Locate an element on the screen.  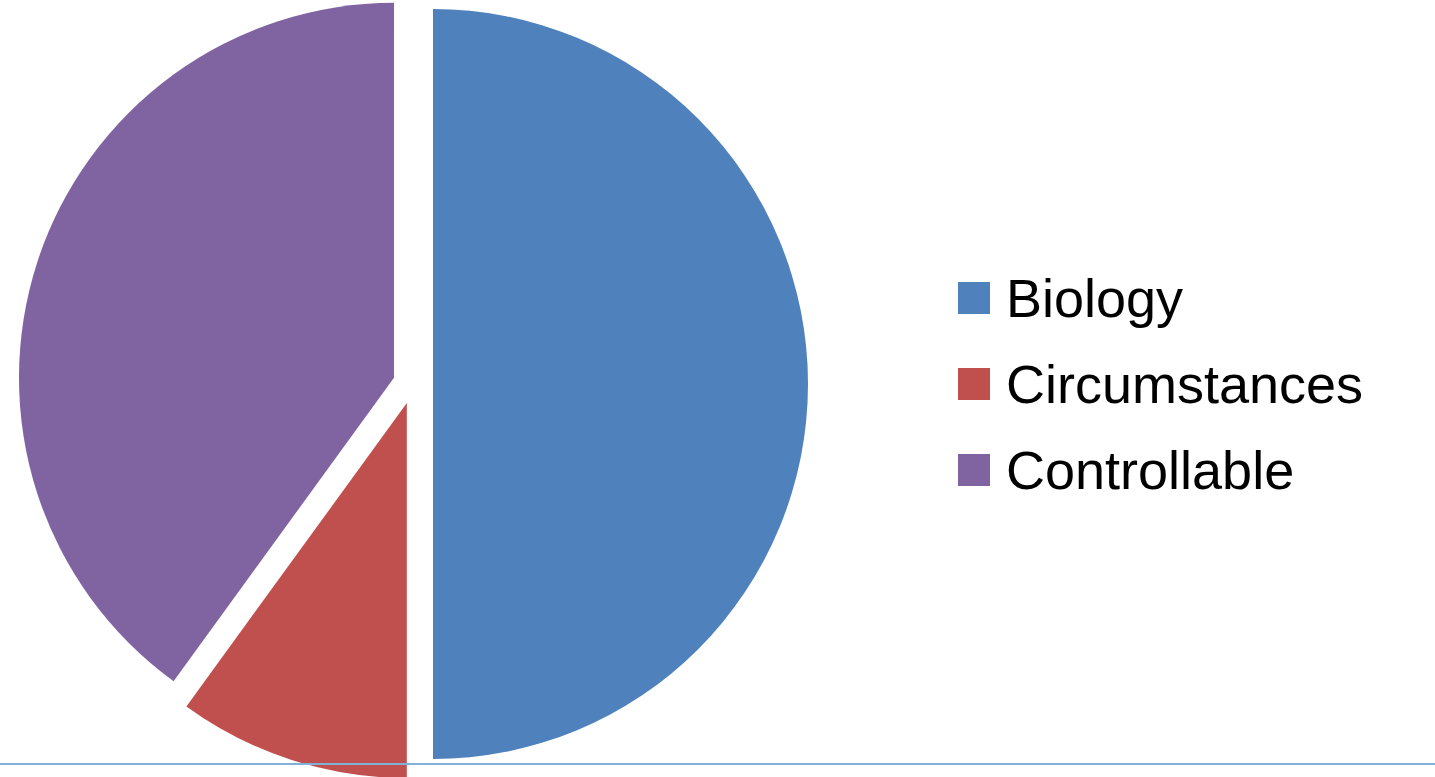
legend-label: Biology is located at coordinates (1095, 298).